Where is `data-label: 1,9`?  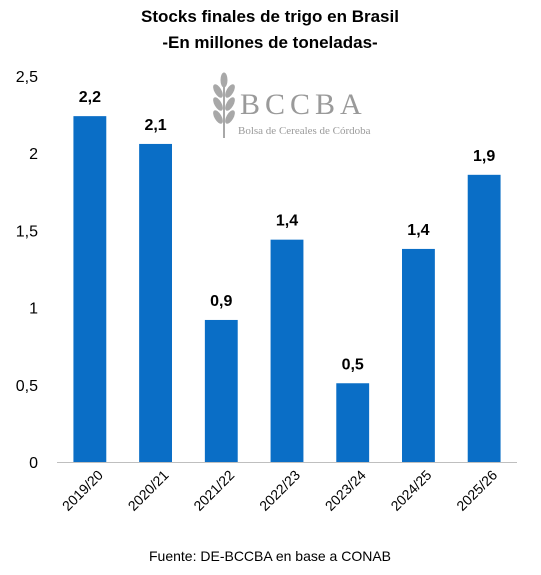 data-label: 1,9 is located at coordinates (484, 156).